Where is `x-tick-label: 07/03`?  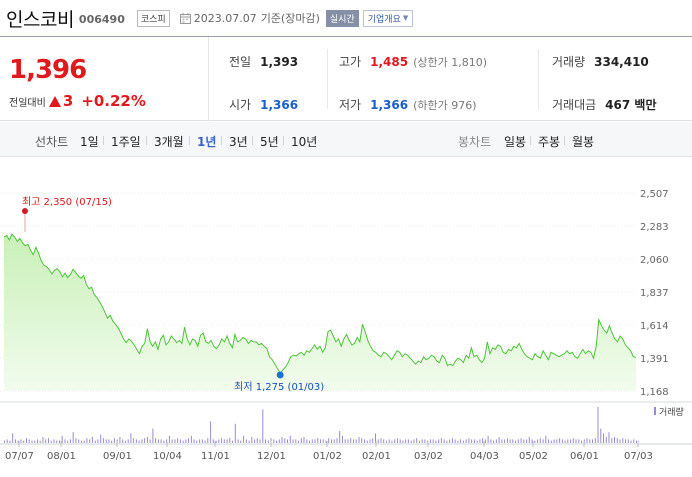
x-tick-label: 07/03 is located at coordinates (638, 456).